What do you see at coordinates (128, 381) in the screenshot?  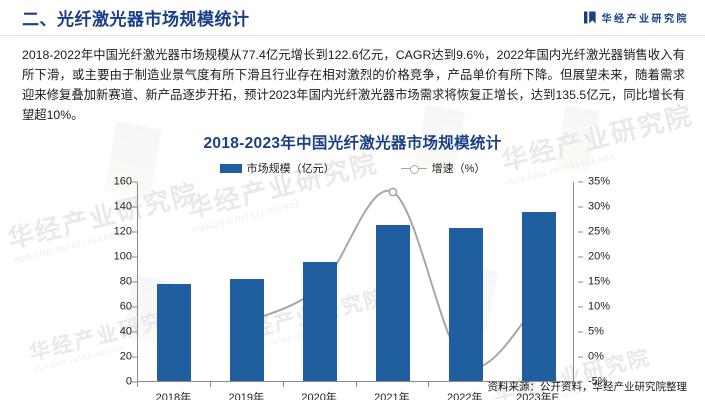 I see `y-axis-left-tick-label: 0` at bounding box center [128, 381].